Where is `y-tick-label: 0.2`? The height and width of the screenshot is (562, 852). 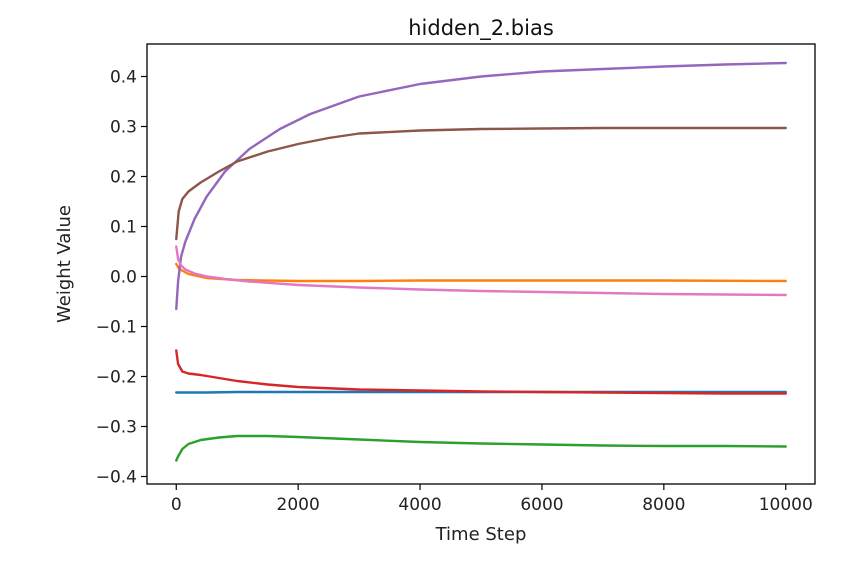 y-tick-label: 0.2 is located at coordinates (123, 178).